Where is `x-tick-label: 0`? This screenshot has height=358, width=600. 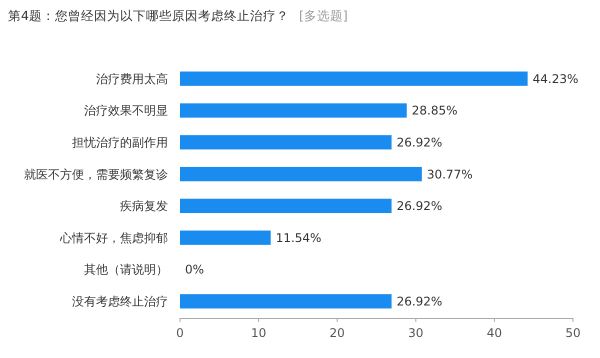 x-tick-label: 0 is located at coordinates (180, 333).